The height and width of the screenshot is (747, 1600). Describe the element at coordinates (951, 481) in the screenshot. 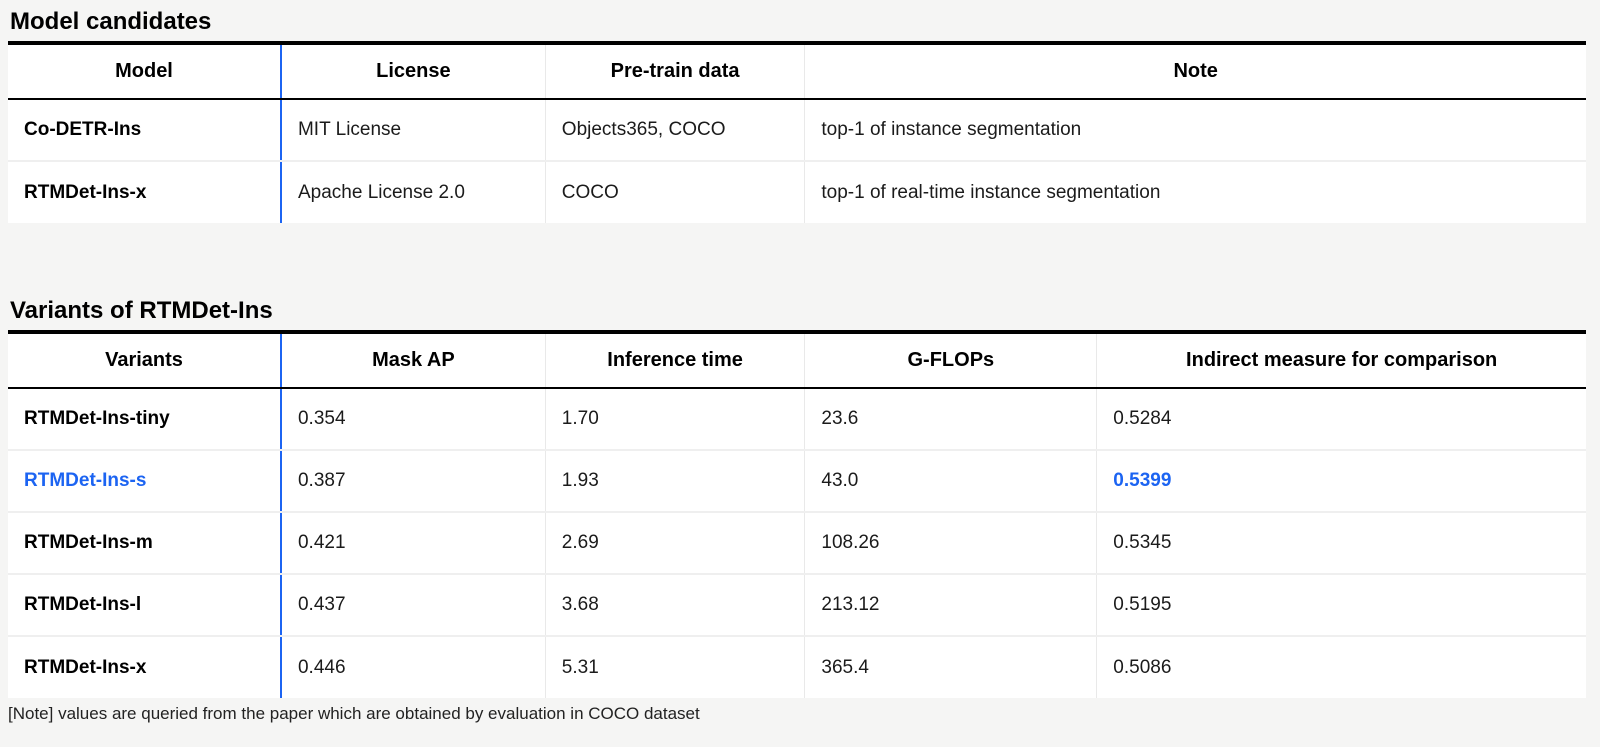

I see `cell-gflops: 43.0` at that location.